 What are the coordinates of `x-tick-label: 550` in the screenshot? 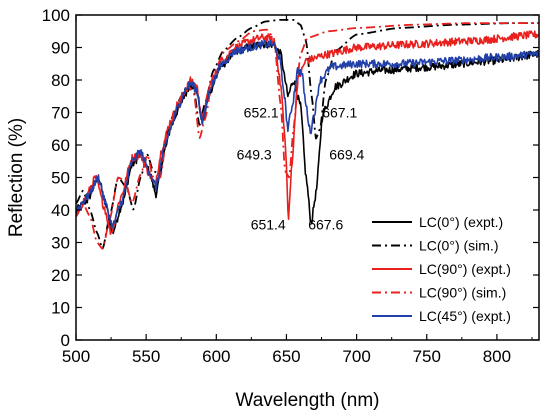 It's located at (146, 356).